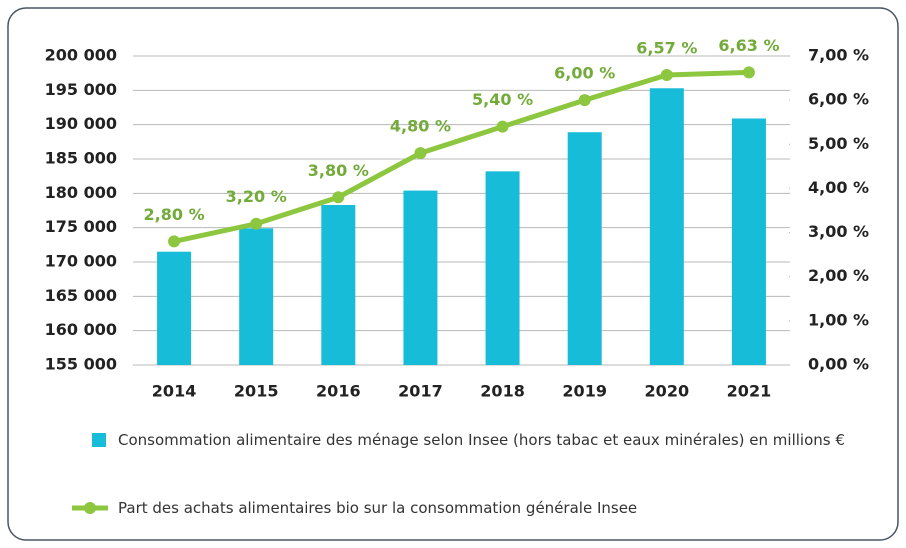  What do you see at coordinates (338, 391) in the screenshot?
I see `x-tick-label: 2016` at bounding box center [338, 391].